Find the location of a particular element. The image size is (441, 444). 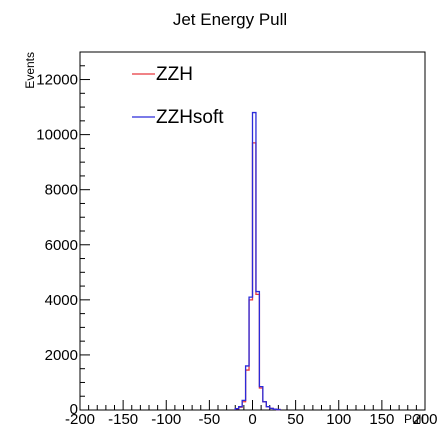

x-tick-label: 50 is located at coordinates (295, 419).